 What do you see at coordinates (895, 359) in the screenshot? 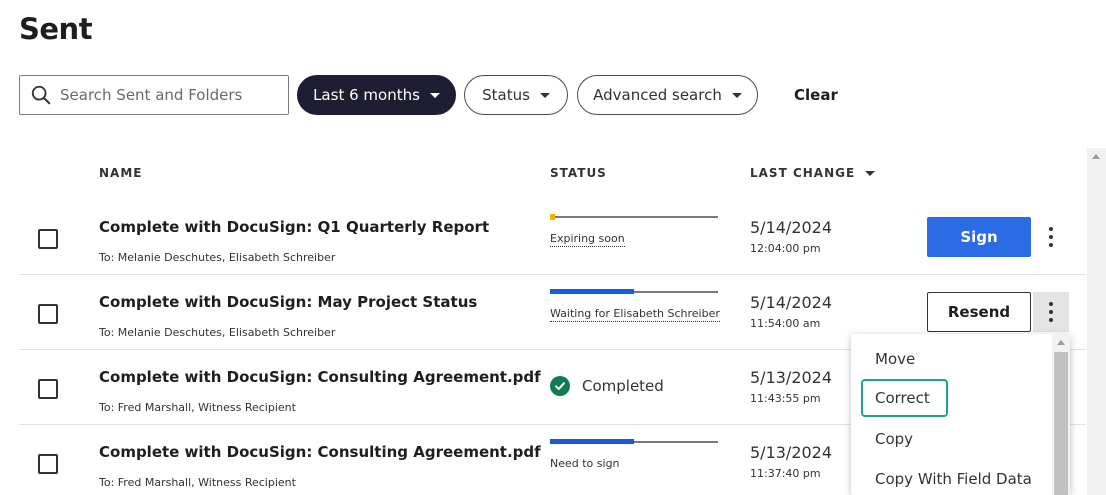
I see `menu-item-move: Move` at bounding box center [895, 359].